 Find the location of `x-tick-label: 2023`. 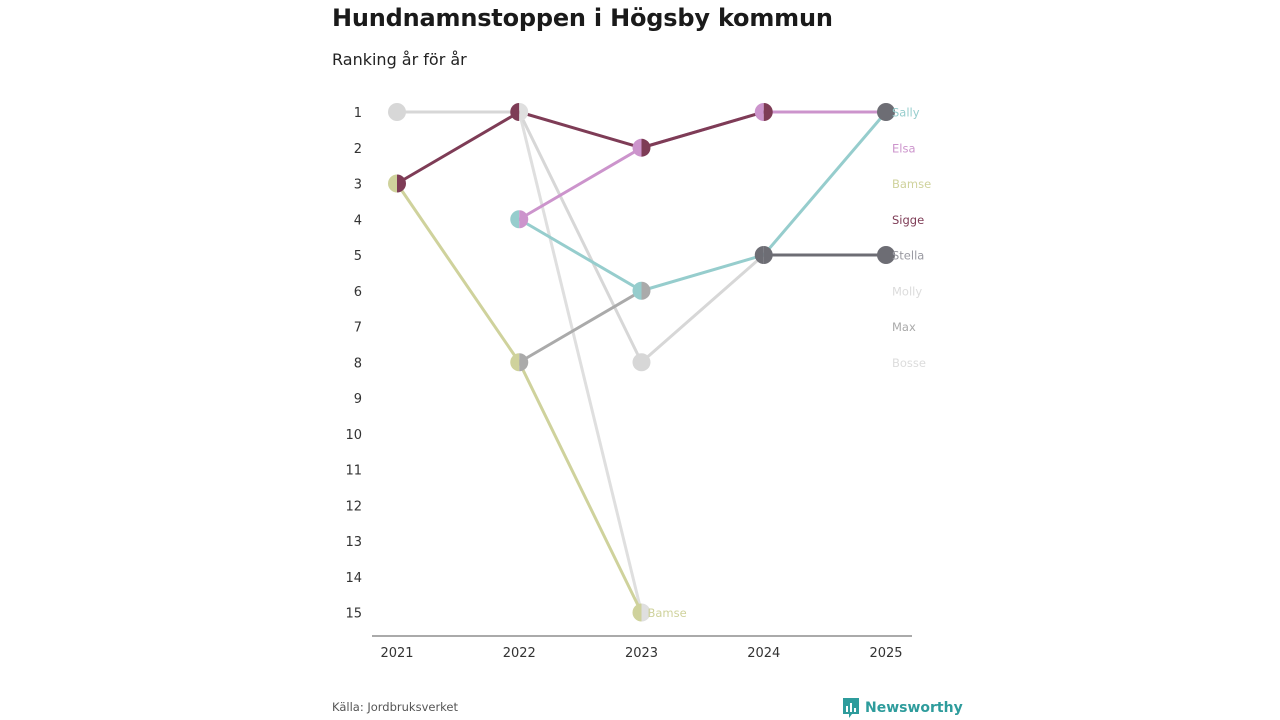

x-tick-label: 2023 is located at coordinates (641, 653).